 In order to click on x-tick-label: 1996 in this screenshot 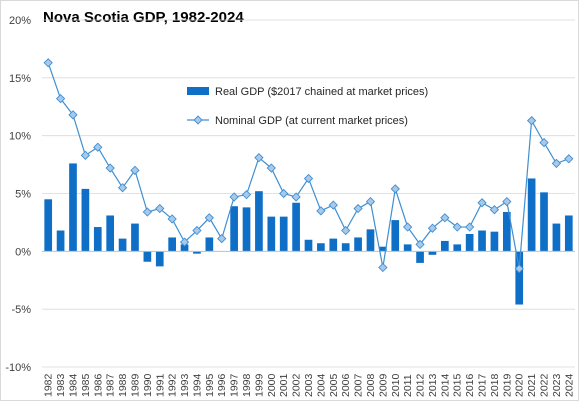, I will do `click(222, 385)`.